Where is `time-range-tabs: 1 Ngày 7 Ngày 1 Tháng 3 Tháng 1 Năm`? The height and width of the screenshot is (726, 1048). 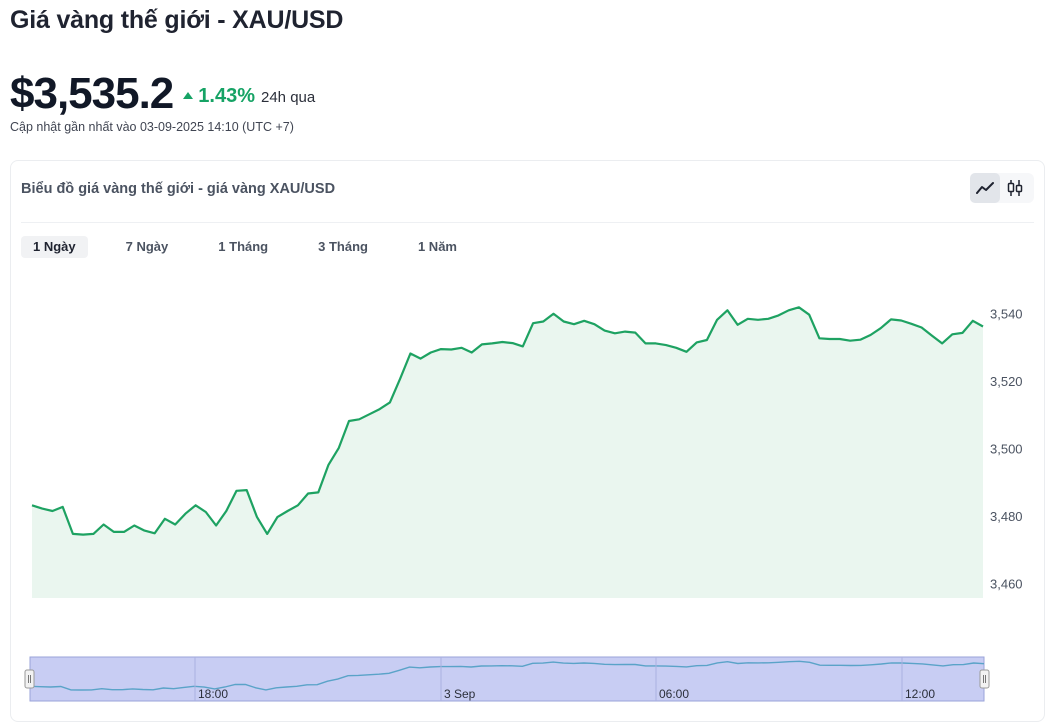
time-range-tabs: 1 Ngày 7 Ngày 1 Tháng 3 Tháng 1 Năm is located at coordinates (258, 247).